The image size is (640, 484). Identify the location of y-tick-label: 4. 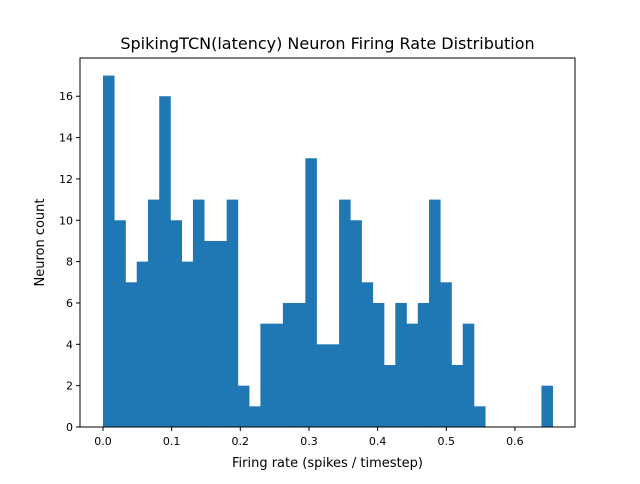
(69, 344).